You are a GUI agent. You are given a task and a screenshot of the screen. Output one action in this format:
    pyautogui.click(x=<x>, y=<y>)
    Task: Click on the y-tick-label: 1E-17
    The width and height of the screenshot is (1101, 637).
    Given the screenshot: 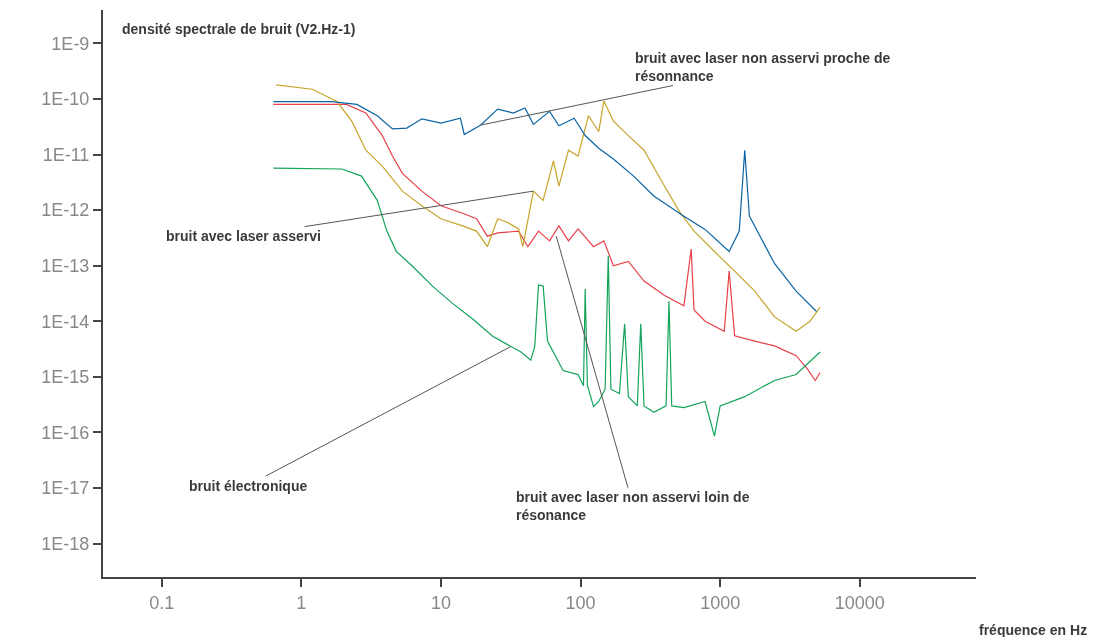 What is the action you would take?
    pyautogui.click(x=65, y=488)
    